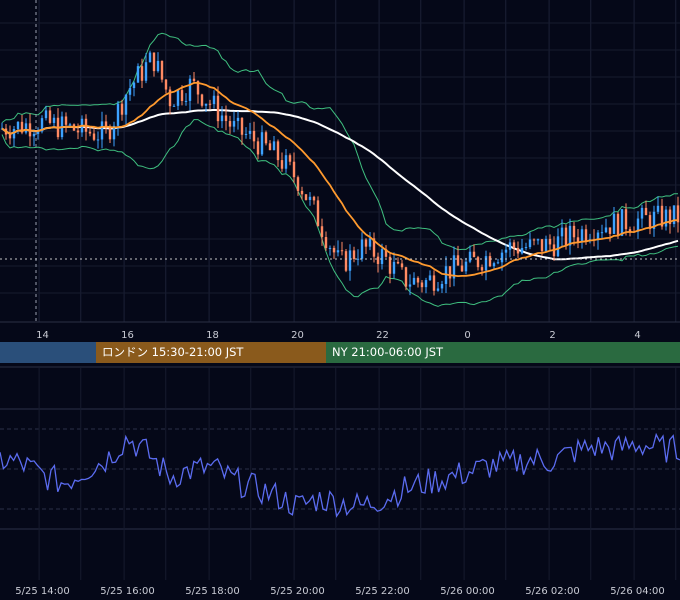  What do you see at coordinates (42, 591) in the screenshot?
I see `osc-tick-0: 5/25 14:00` at bounding box center [42, 591].